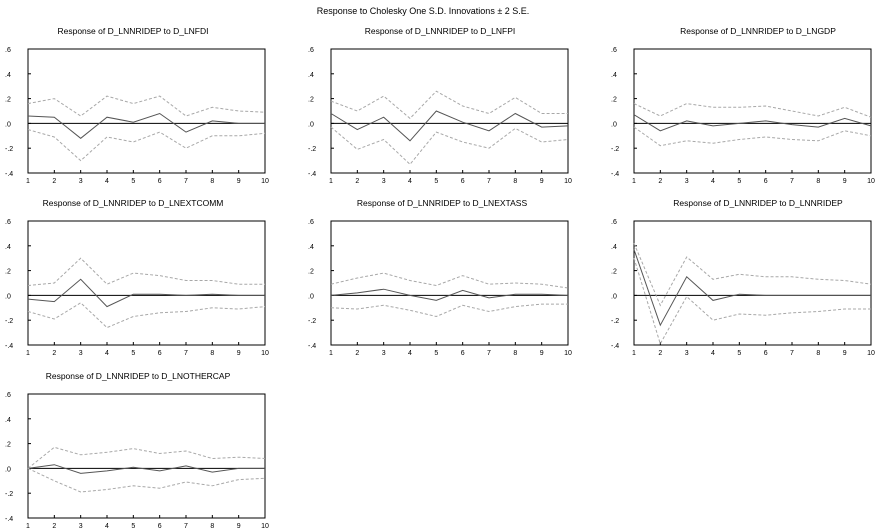 The width and height of the screenshot is (892, 531). What do you see at coordinates (614, 272) in the screenshot?
I see `y-tick-label: .2` at bounding box center [614, 272].